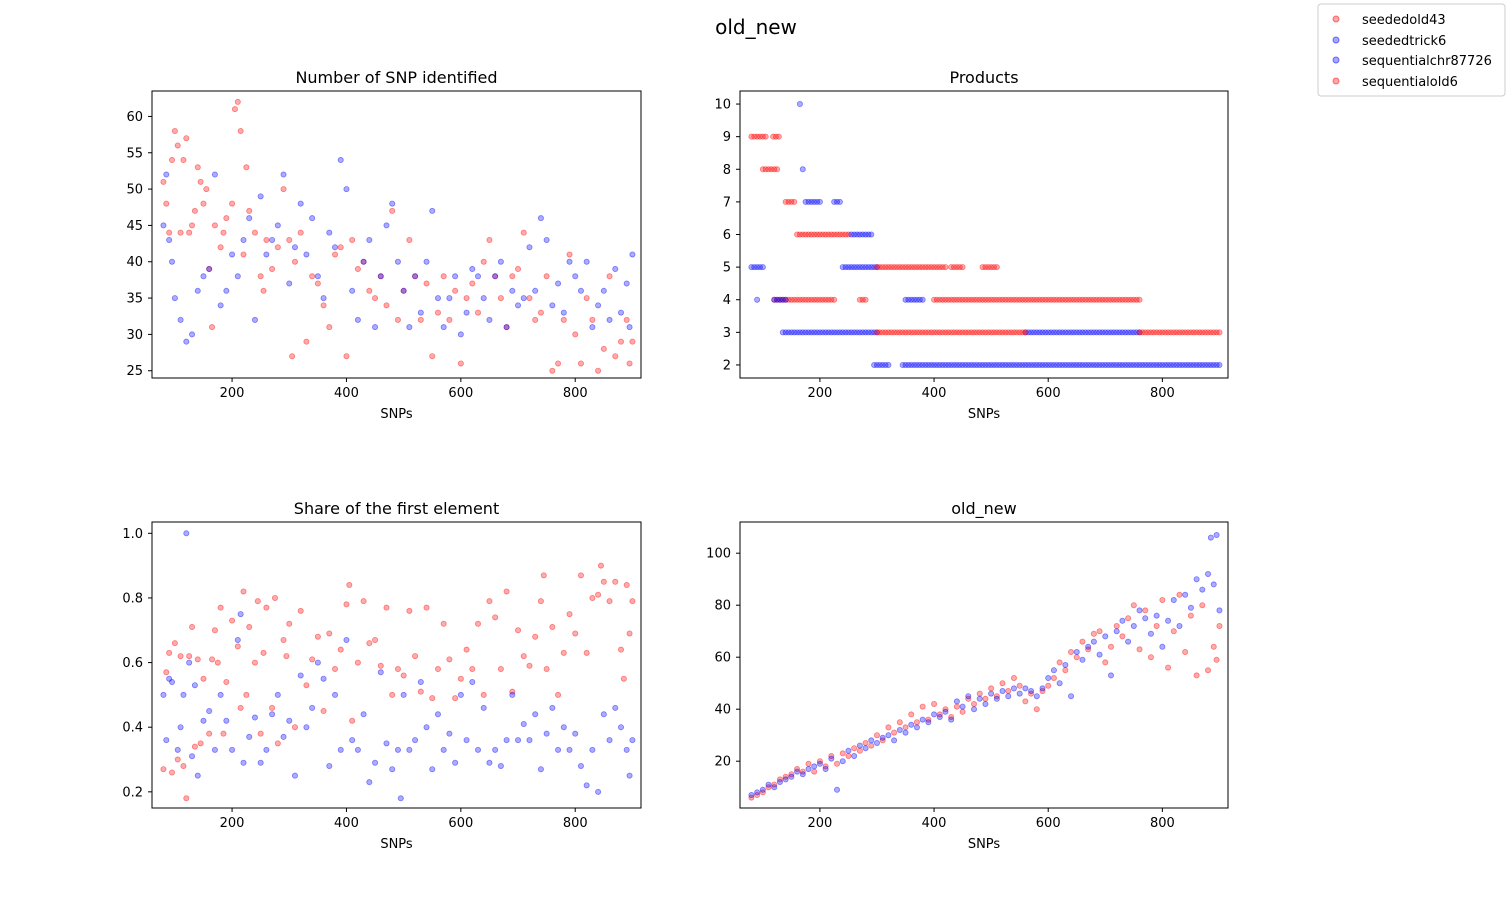 This screenshot has width=1512, height=909. I want to click on y-tick-label: 8, so click(727, 170).